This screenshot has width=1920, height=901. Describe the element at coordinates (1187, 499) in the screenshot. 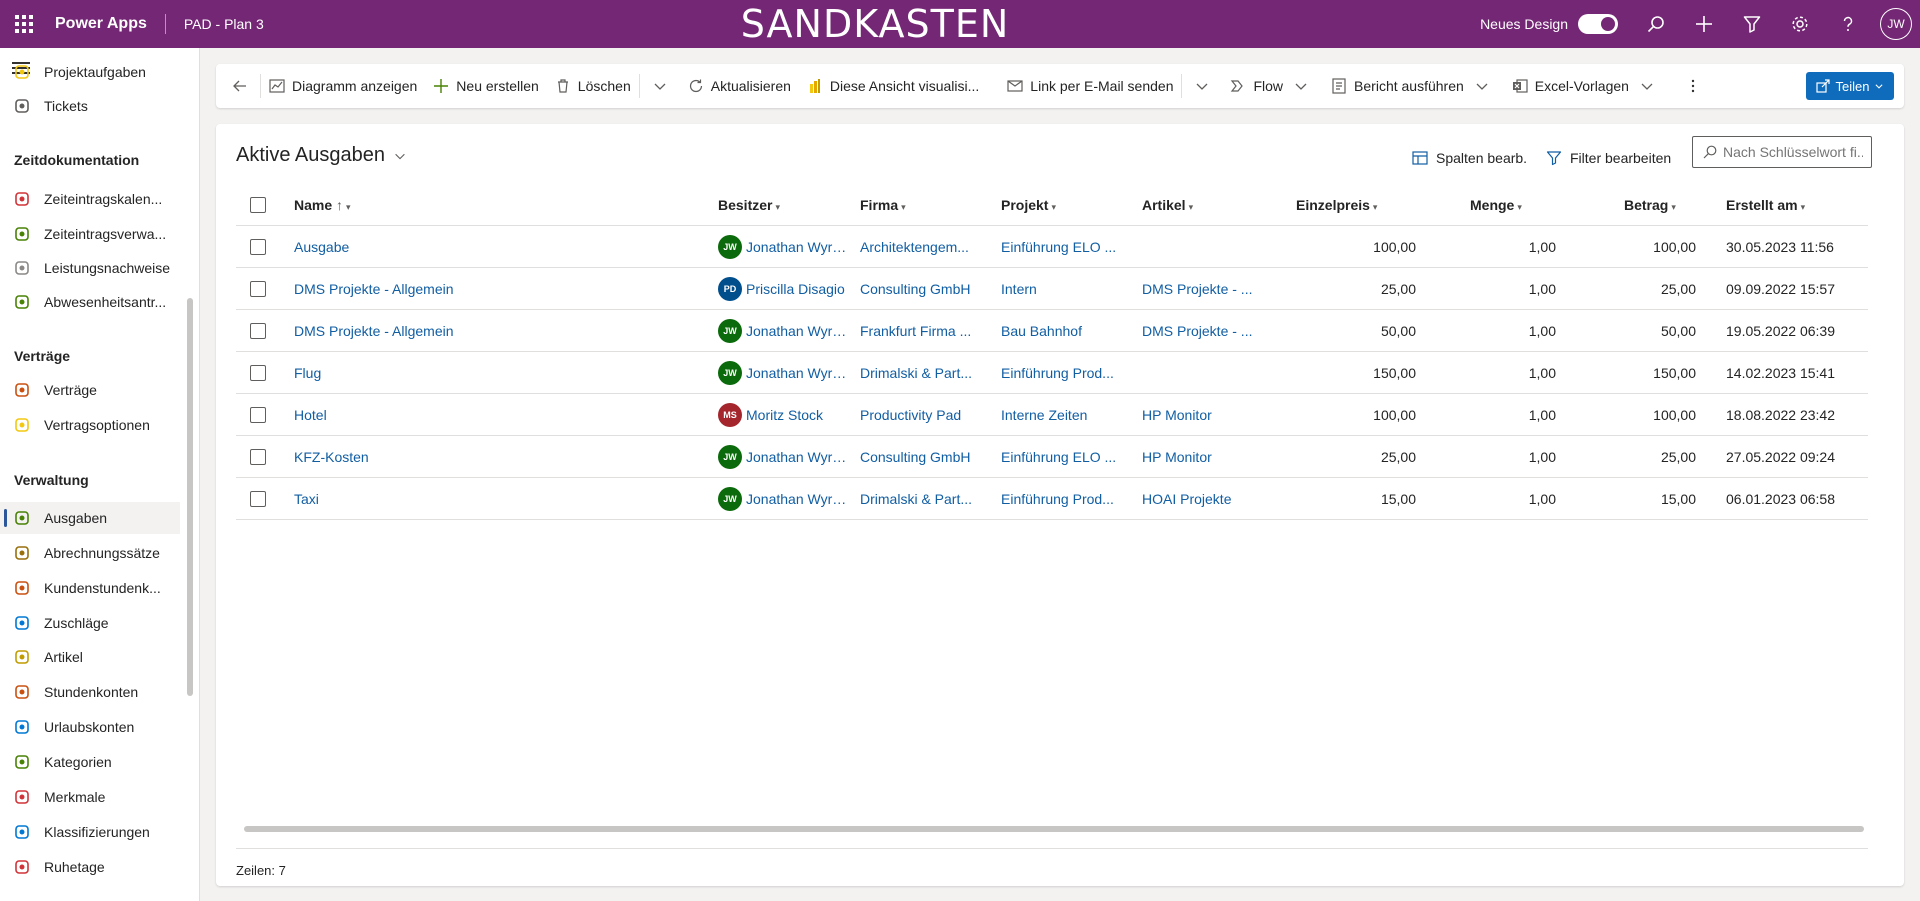

I see `cell-article: HOAI Projekte` at that location.